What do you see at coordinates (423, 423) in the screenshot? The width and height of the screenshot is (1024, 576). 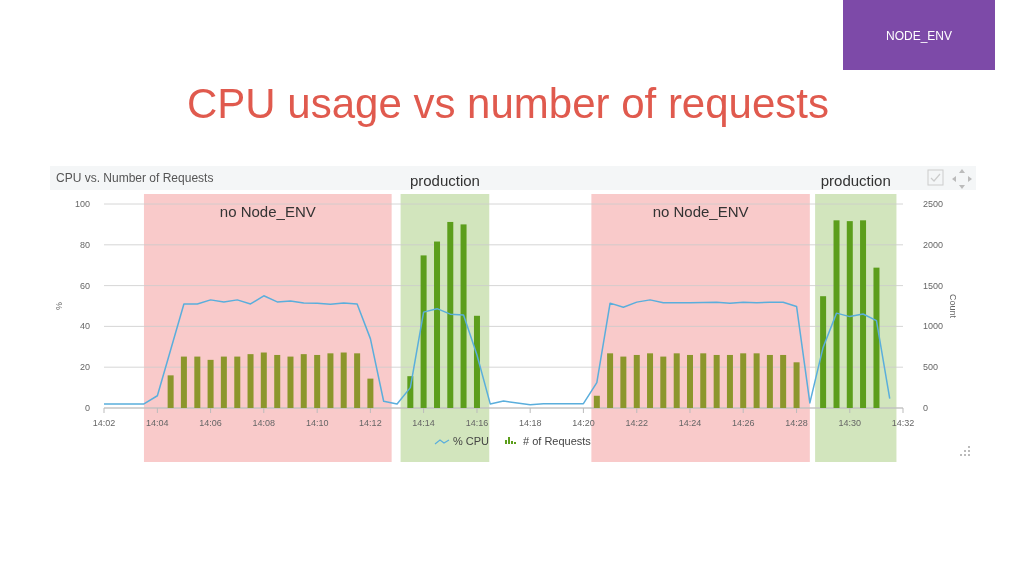 I see `x-tick-label: 14:14` at bounding box center [423, 423].